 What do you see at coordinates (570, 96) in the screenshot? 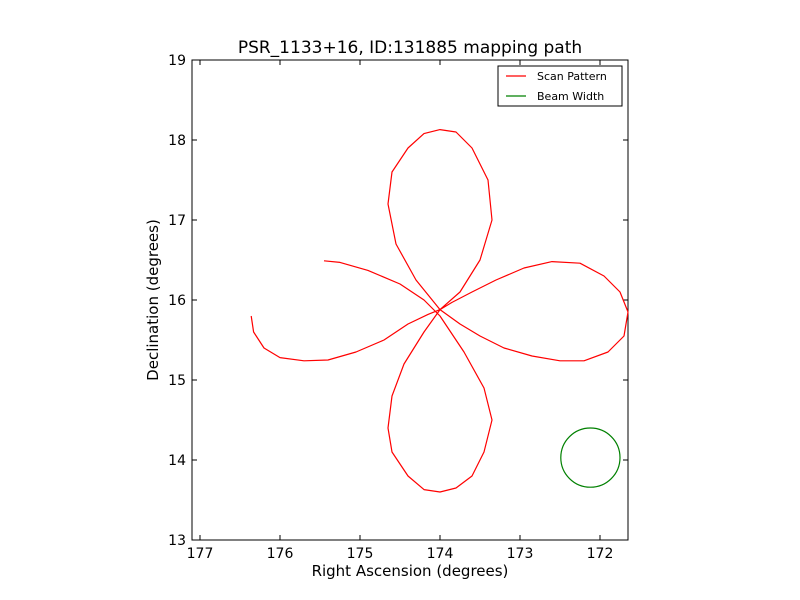
I see `legend-label-beam-width: Beam Width` at bounding box center [570, 96].